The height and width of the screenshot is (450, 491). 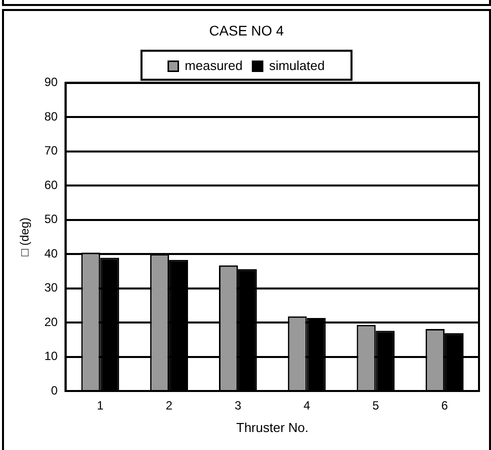 What do you see at coordinates (51, 116) in the screenshot?
I see `y-tick-label: 80` at bounding box center [51, 116].